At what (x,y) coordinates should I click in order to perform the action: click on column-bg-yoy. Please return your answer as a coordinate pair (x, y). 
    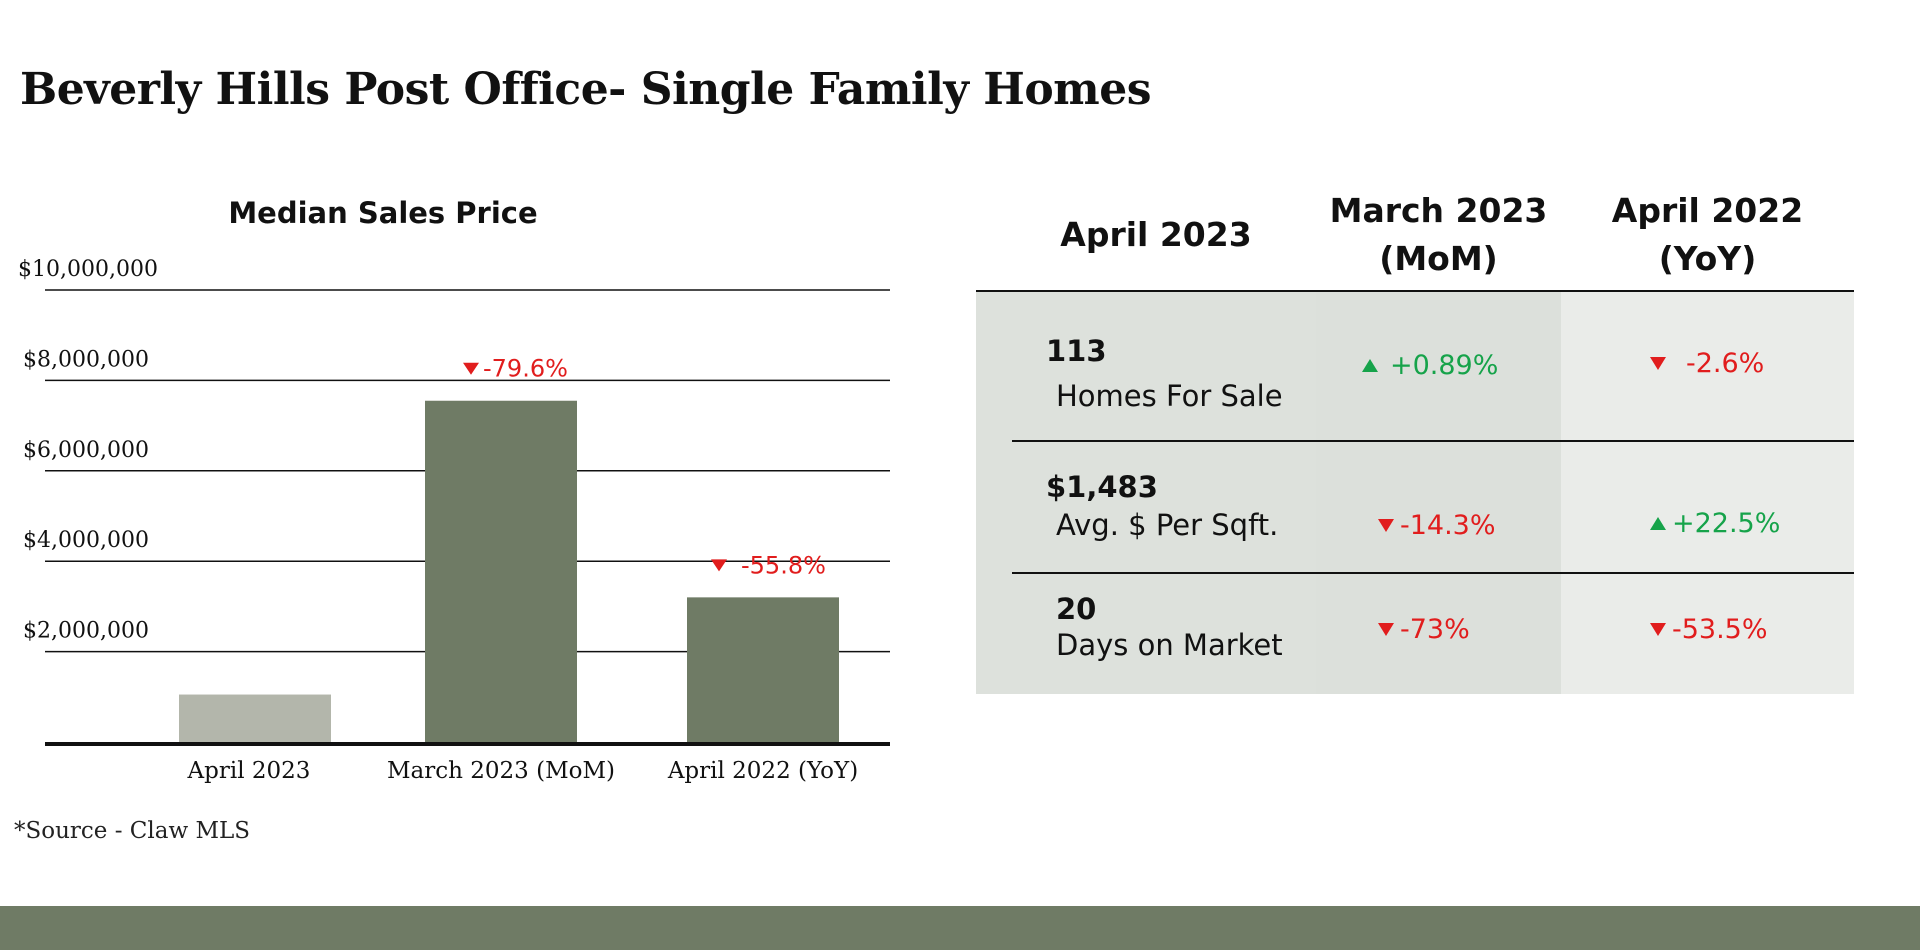
    Looking at the image, I should click on (1707, 492).